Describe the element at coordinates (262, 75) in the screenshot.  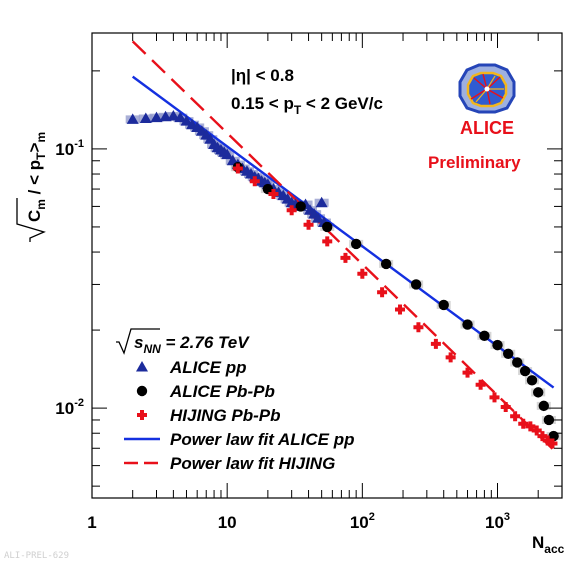
I see `eta-cut-label: |η| < 0.8` at that location.